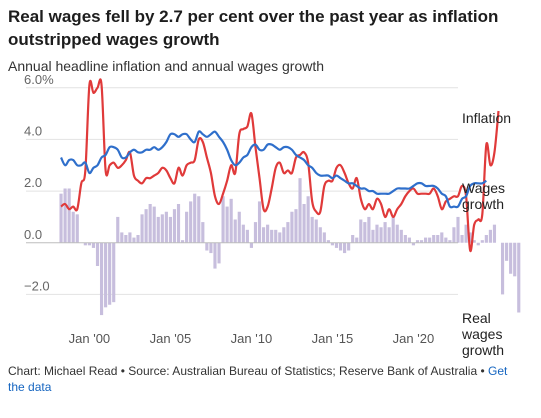 Image resolution: width=541 pixels, height=418 pixels. I want to click on y-tick-label: 2.0, so click(33, 182).